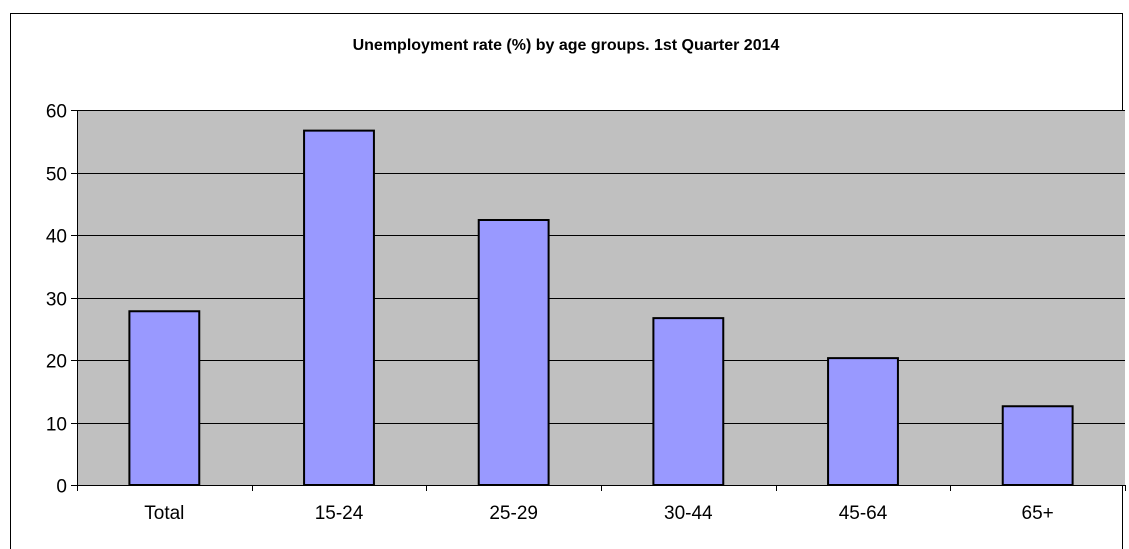 The width and height of the screenshot is (1129, 549). I want to click on y-tick-label: 40, so click(56, 237).